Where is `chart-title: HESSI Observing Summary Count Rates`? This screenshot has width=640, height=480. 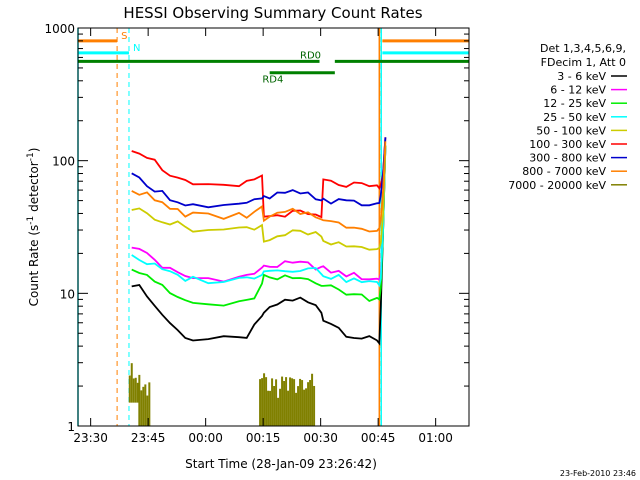
chart-title: HESSI Observing Summary Count Rates is located at coordinates (272, 13).